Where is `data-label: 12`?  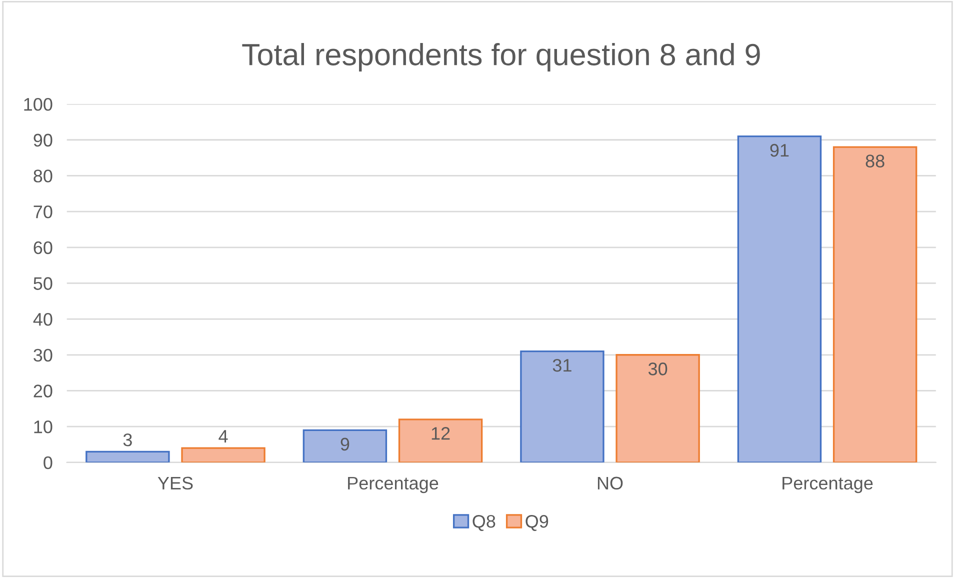
data-label: 12 is located at coordinates (441, 433).